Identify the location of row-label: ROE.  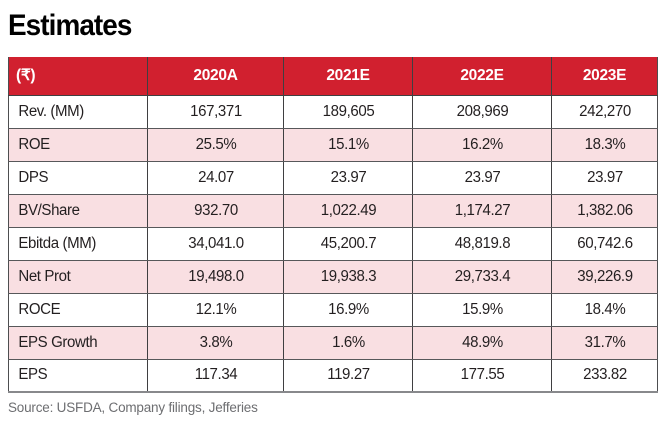
(78, 145).